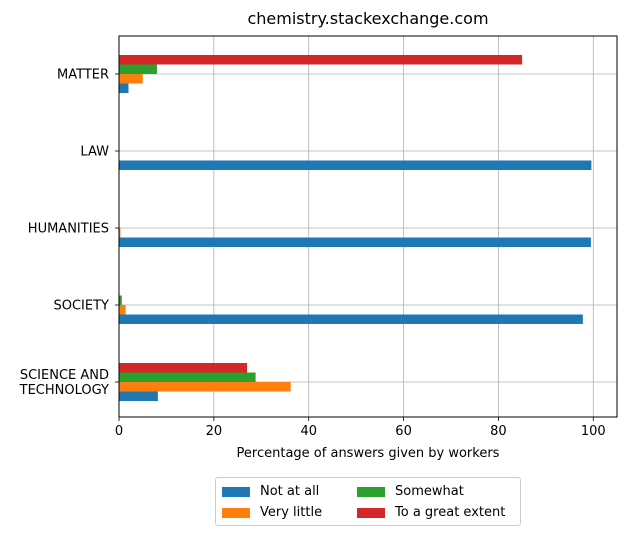 This screenshot has height=535, width=630. I want to click on legend-label: Very little, so click(291, 512).